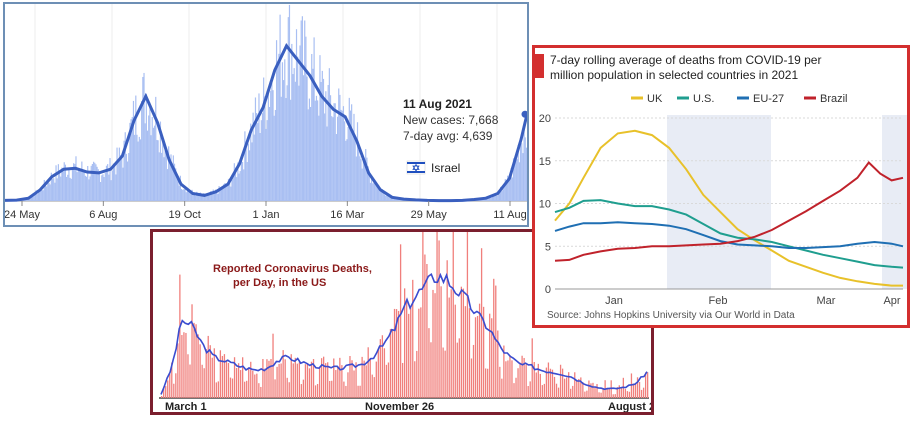  What do you see at coordinates (448, 136) in the screenshot?
I see `tooltip-avg: 7-day avg: 4,639` at bounding box center [448, 136].